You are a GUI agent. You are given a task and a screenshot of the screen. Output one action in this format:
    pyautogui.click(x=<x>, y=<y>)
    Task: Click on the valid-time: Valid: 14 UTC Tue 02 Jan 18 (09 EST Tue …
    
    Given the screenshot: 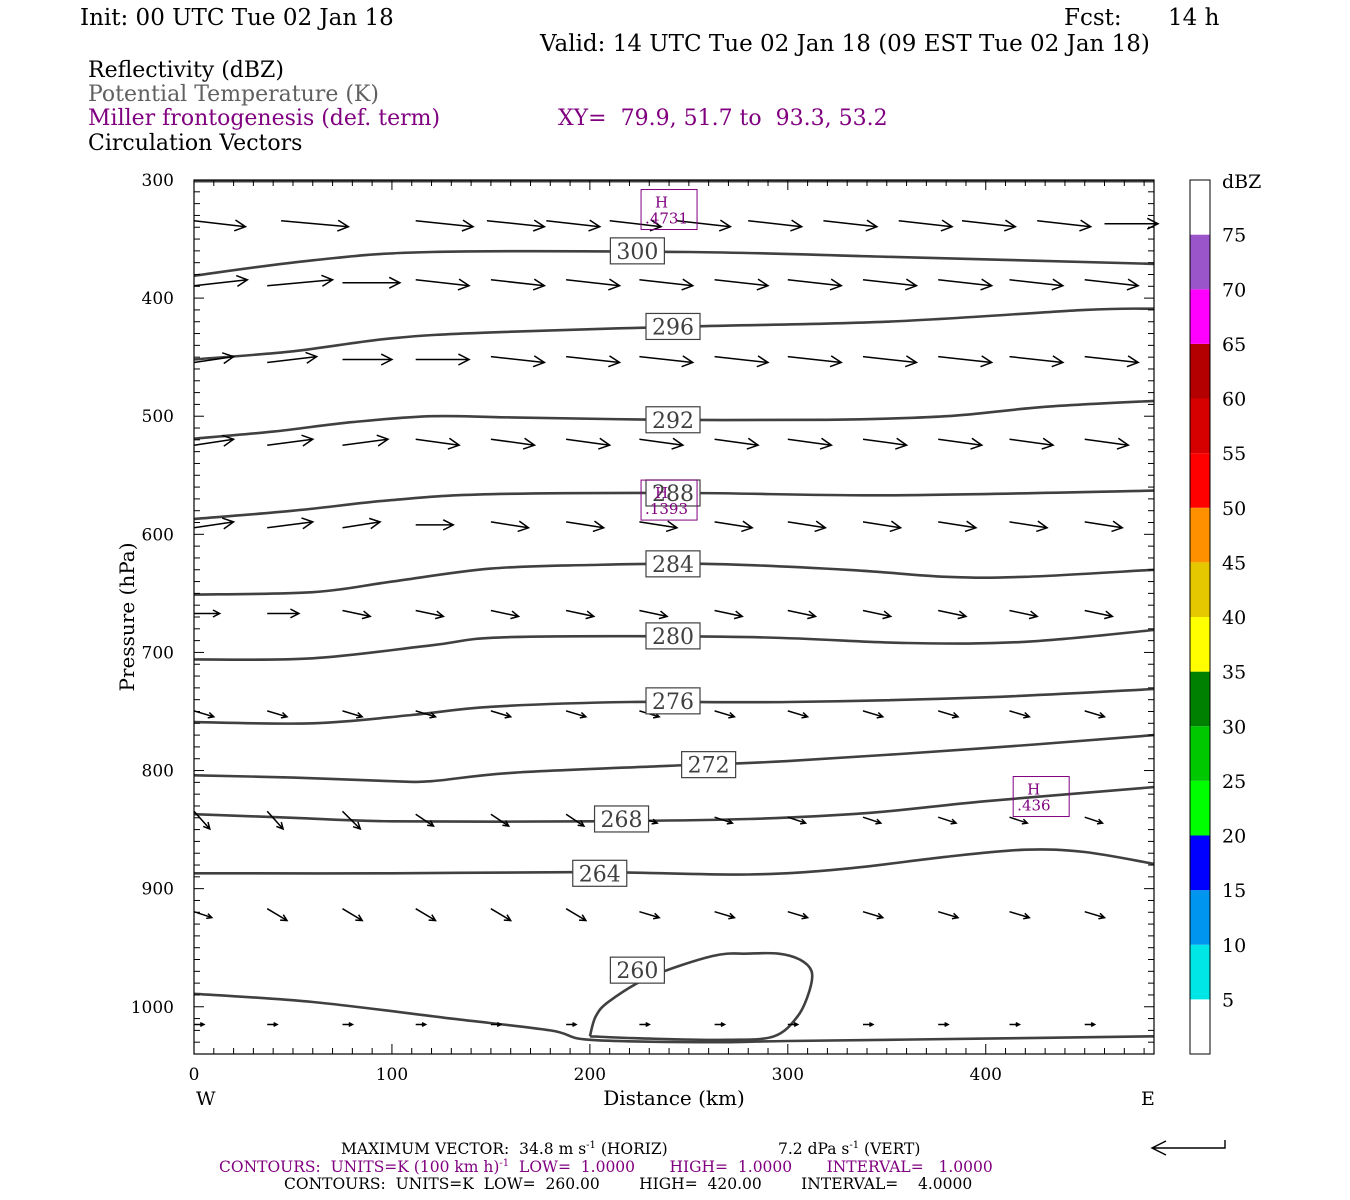 What is the action you would take?
    pyautogui.click(x=845, y=44)
    